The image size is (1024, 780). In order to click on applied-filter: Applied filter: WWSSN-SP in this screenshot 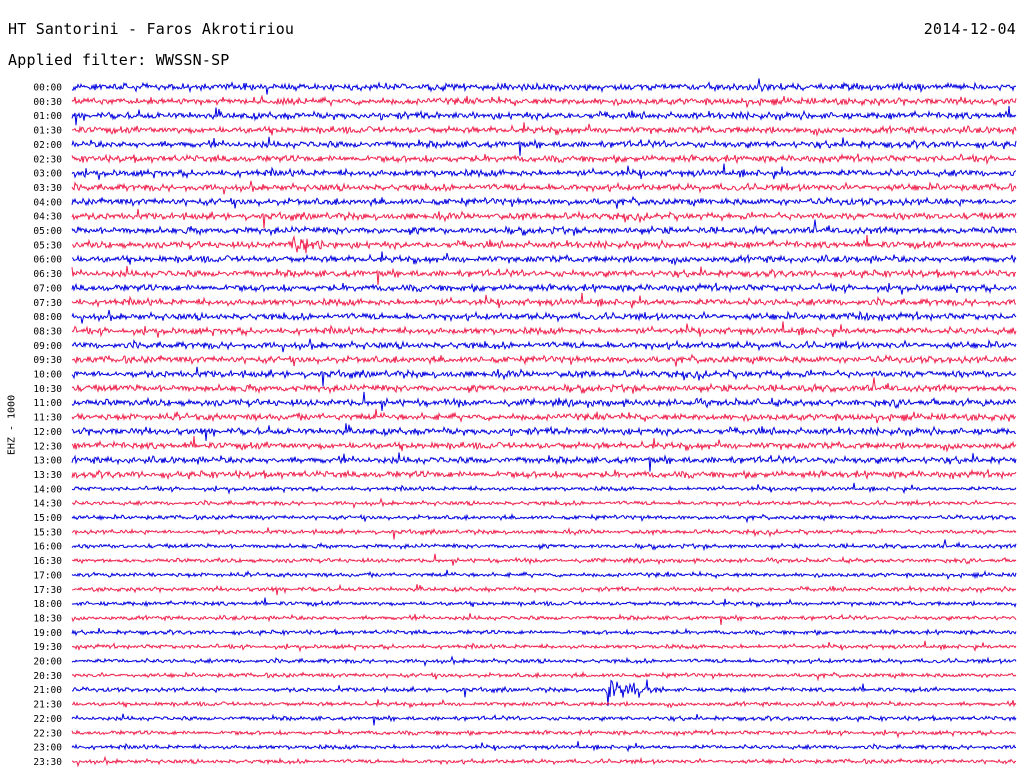, I will do `click(119, 60)`.